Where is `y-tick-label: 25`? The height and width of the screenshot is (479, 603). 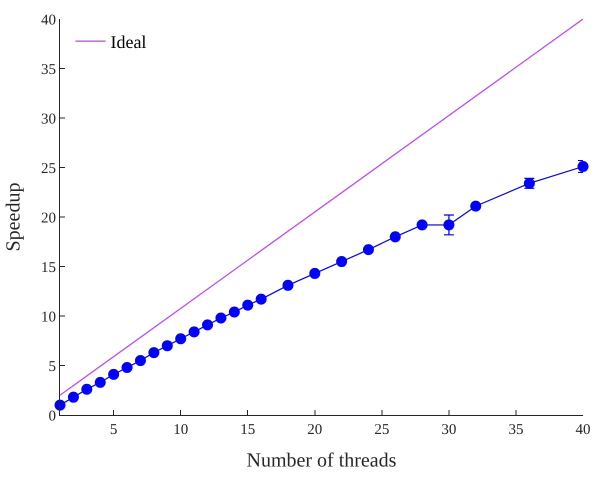 y-tick-label: 25 is located at coordinates (48, 168).